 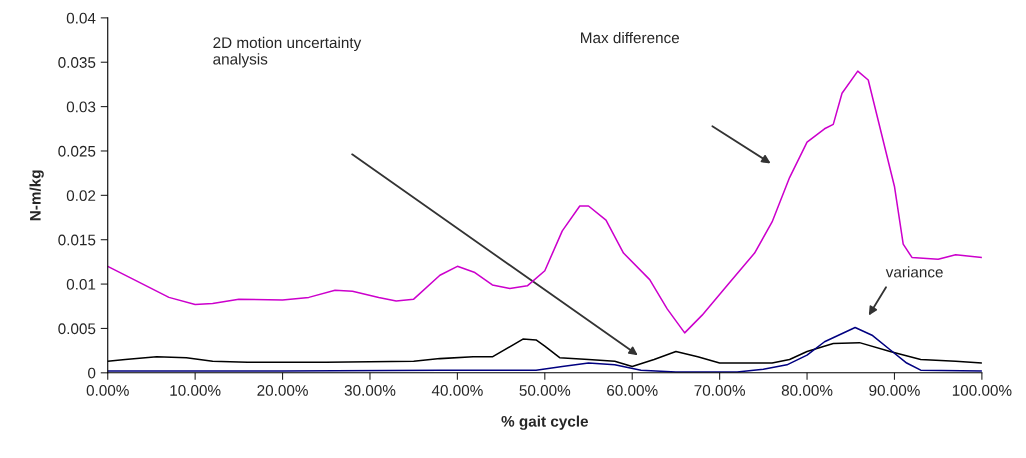 What do you see at coordinates (370, 390) in the screenshot?
I see `x-tick-label: 30.00%` at bounding box center [370, 390].